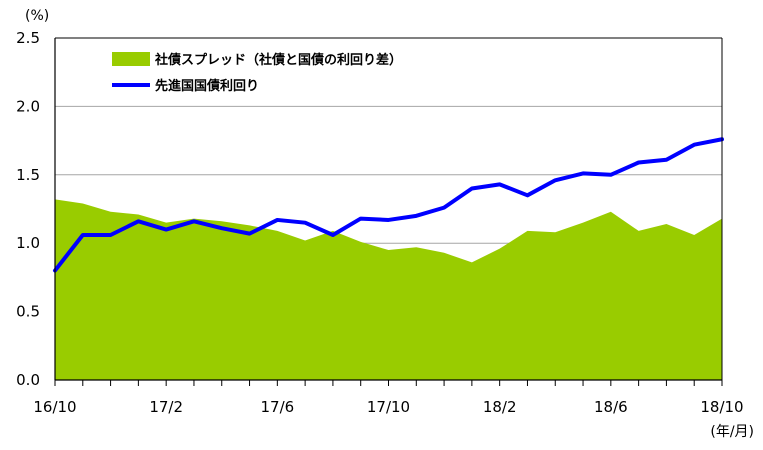  I want to click on y-axis-unit-label: (%), so click(37, 16).